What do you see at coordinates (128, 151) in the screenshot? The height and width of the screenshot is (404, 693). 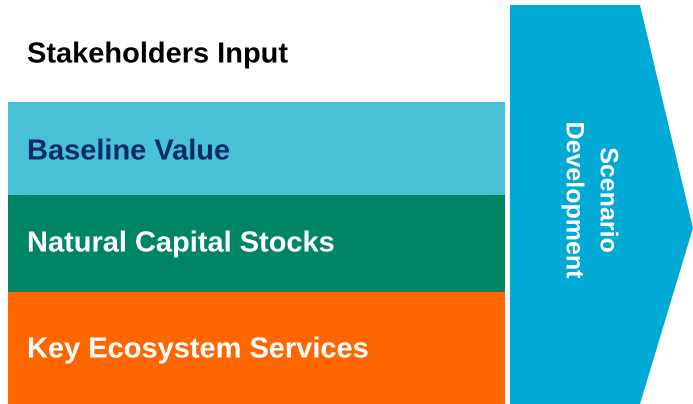 I see `layer-label: Baseline Value` at bounding box center [128, 151].